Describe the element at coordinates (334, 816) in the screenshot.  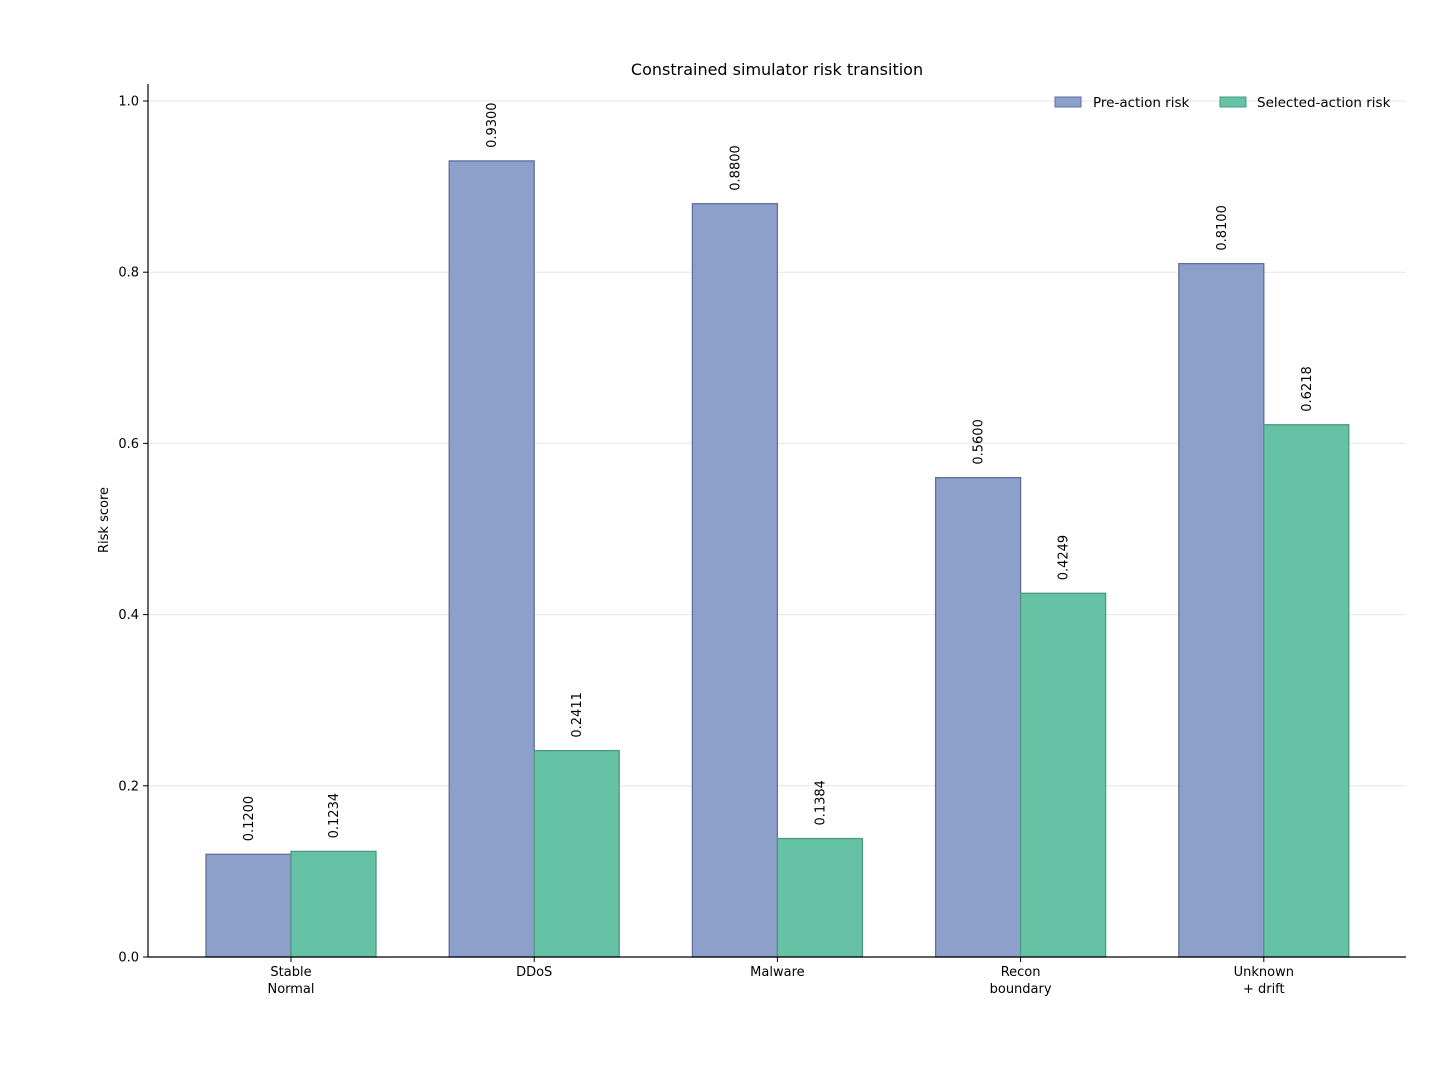
I see `bar-value-label: 0.1234` at that location.